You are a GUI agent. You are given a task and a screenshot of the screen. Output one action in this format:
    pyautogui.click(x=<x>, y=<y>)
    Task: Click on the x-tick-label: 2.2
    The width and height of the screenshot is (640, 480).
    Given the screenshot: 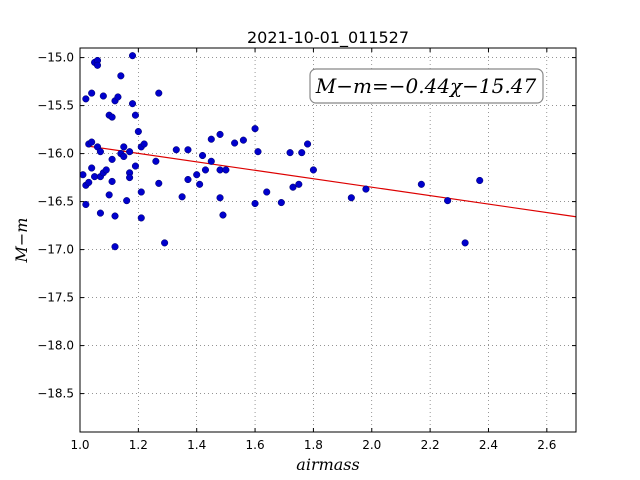 What is the action you would take?
    pyautogui.click(x=430, y=445)
    